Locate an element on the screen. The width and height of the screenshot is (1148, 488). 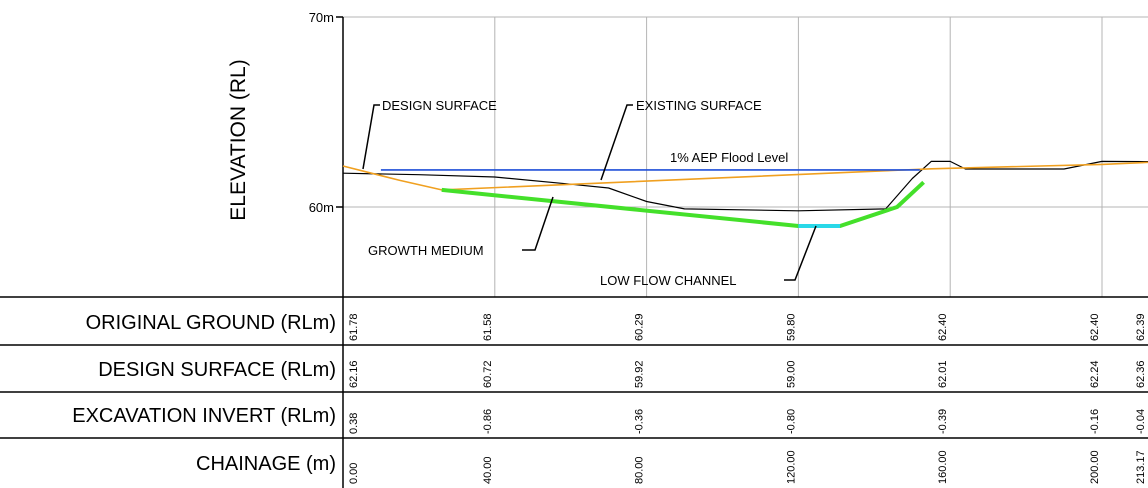
table-cell: -0.86 is located at coordinates (488, 421).